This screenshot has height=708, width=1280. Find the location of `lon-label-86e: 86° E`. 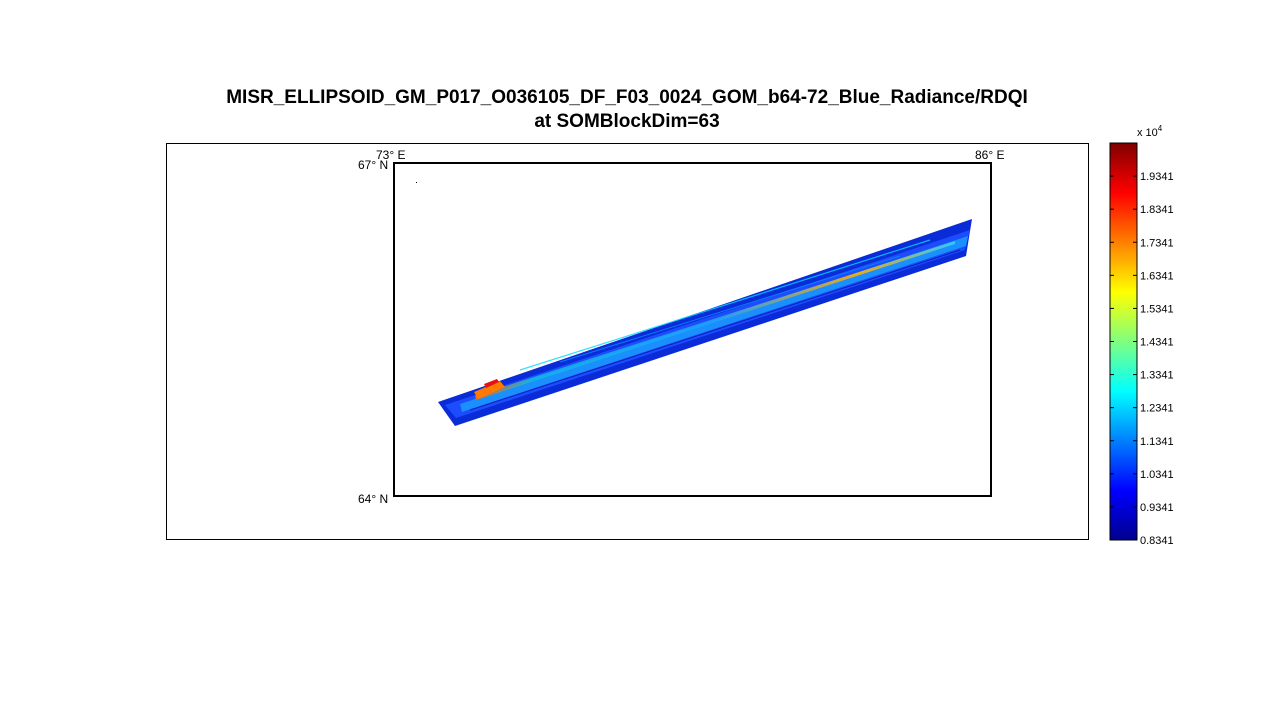

lon-label-86e: 86° E is located at coordinates (989, 155).